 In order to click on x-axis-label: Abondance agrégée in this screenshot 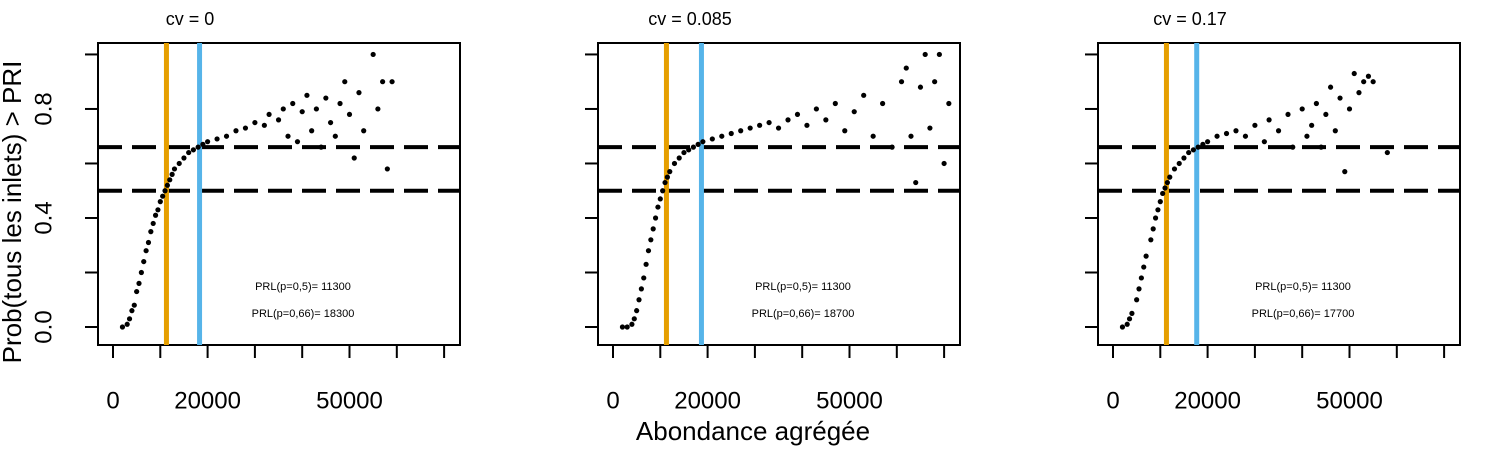, I will do `click(753, 431)`.